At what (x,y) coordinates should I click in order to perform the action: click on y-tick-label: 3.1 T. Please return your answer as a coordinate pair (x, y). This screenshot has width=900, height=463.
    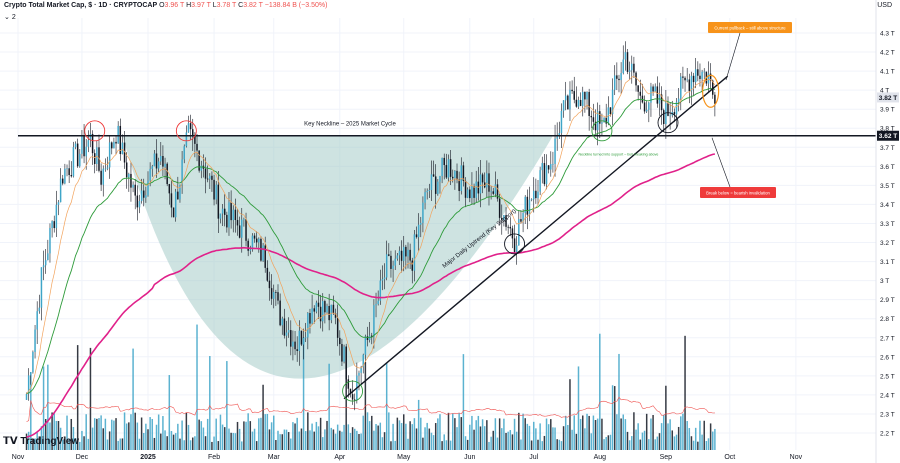
    Looking at the image, I should click on (887, 262).